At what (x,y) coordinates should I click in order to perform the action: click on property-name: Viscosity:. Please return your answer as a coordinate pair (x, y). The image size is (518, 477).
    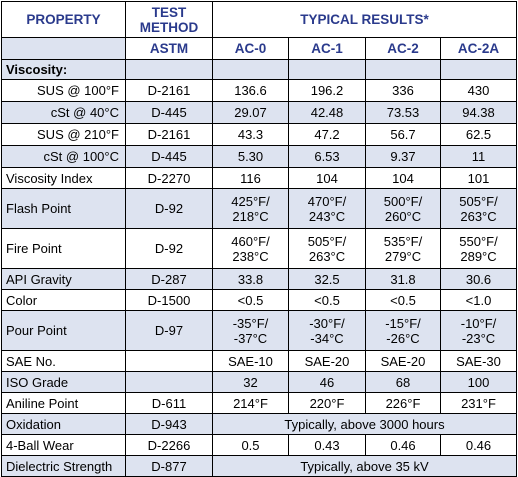
    Looking at the image, I should click on (63, 69).